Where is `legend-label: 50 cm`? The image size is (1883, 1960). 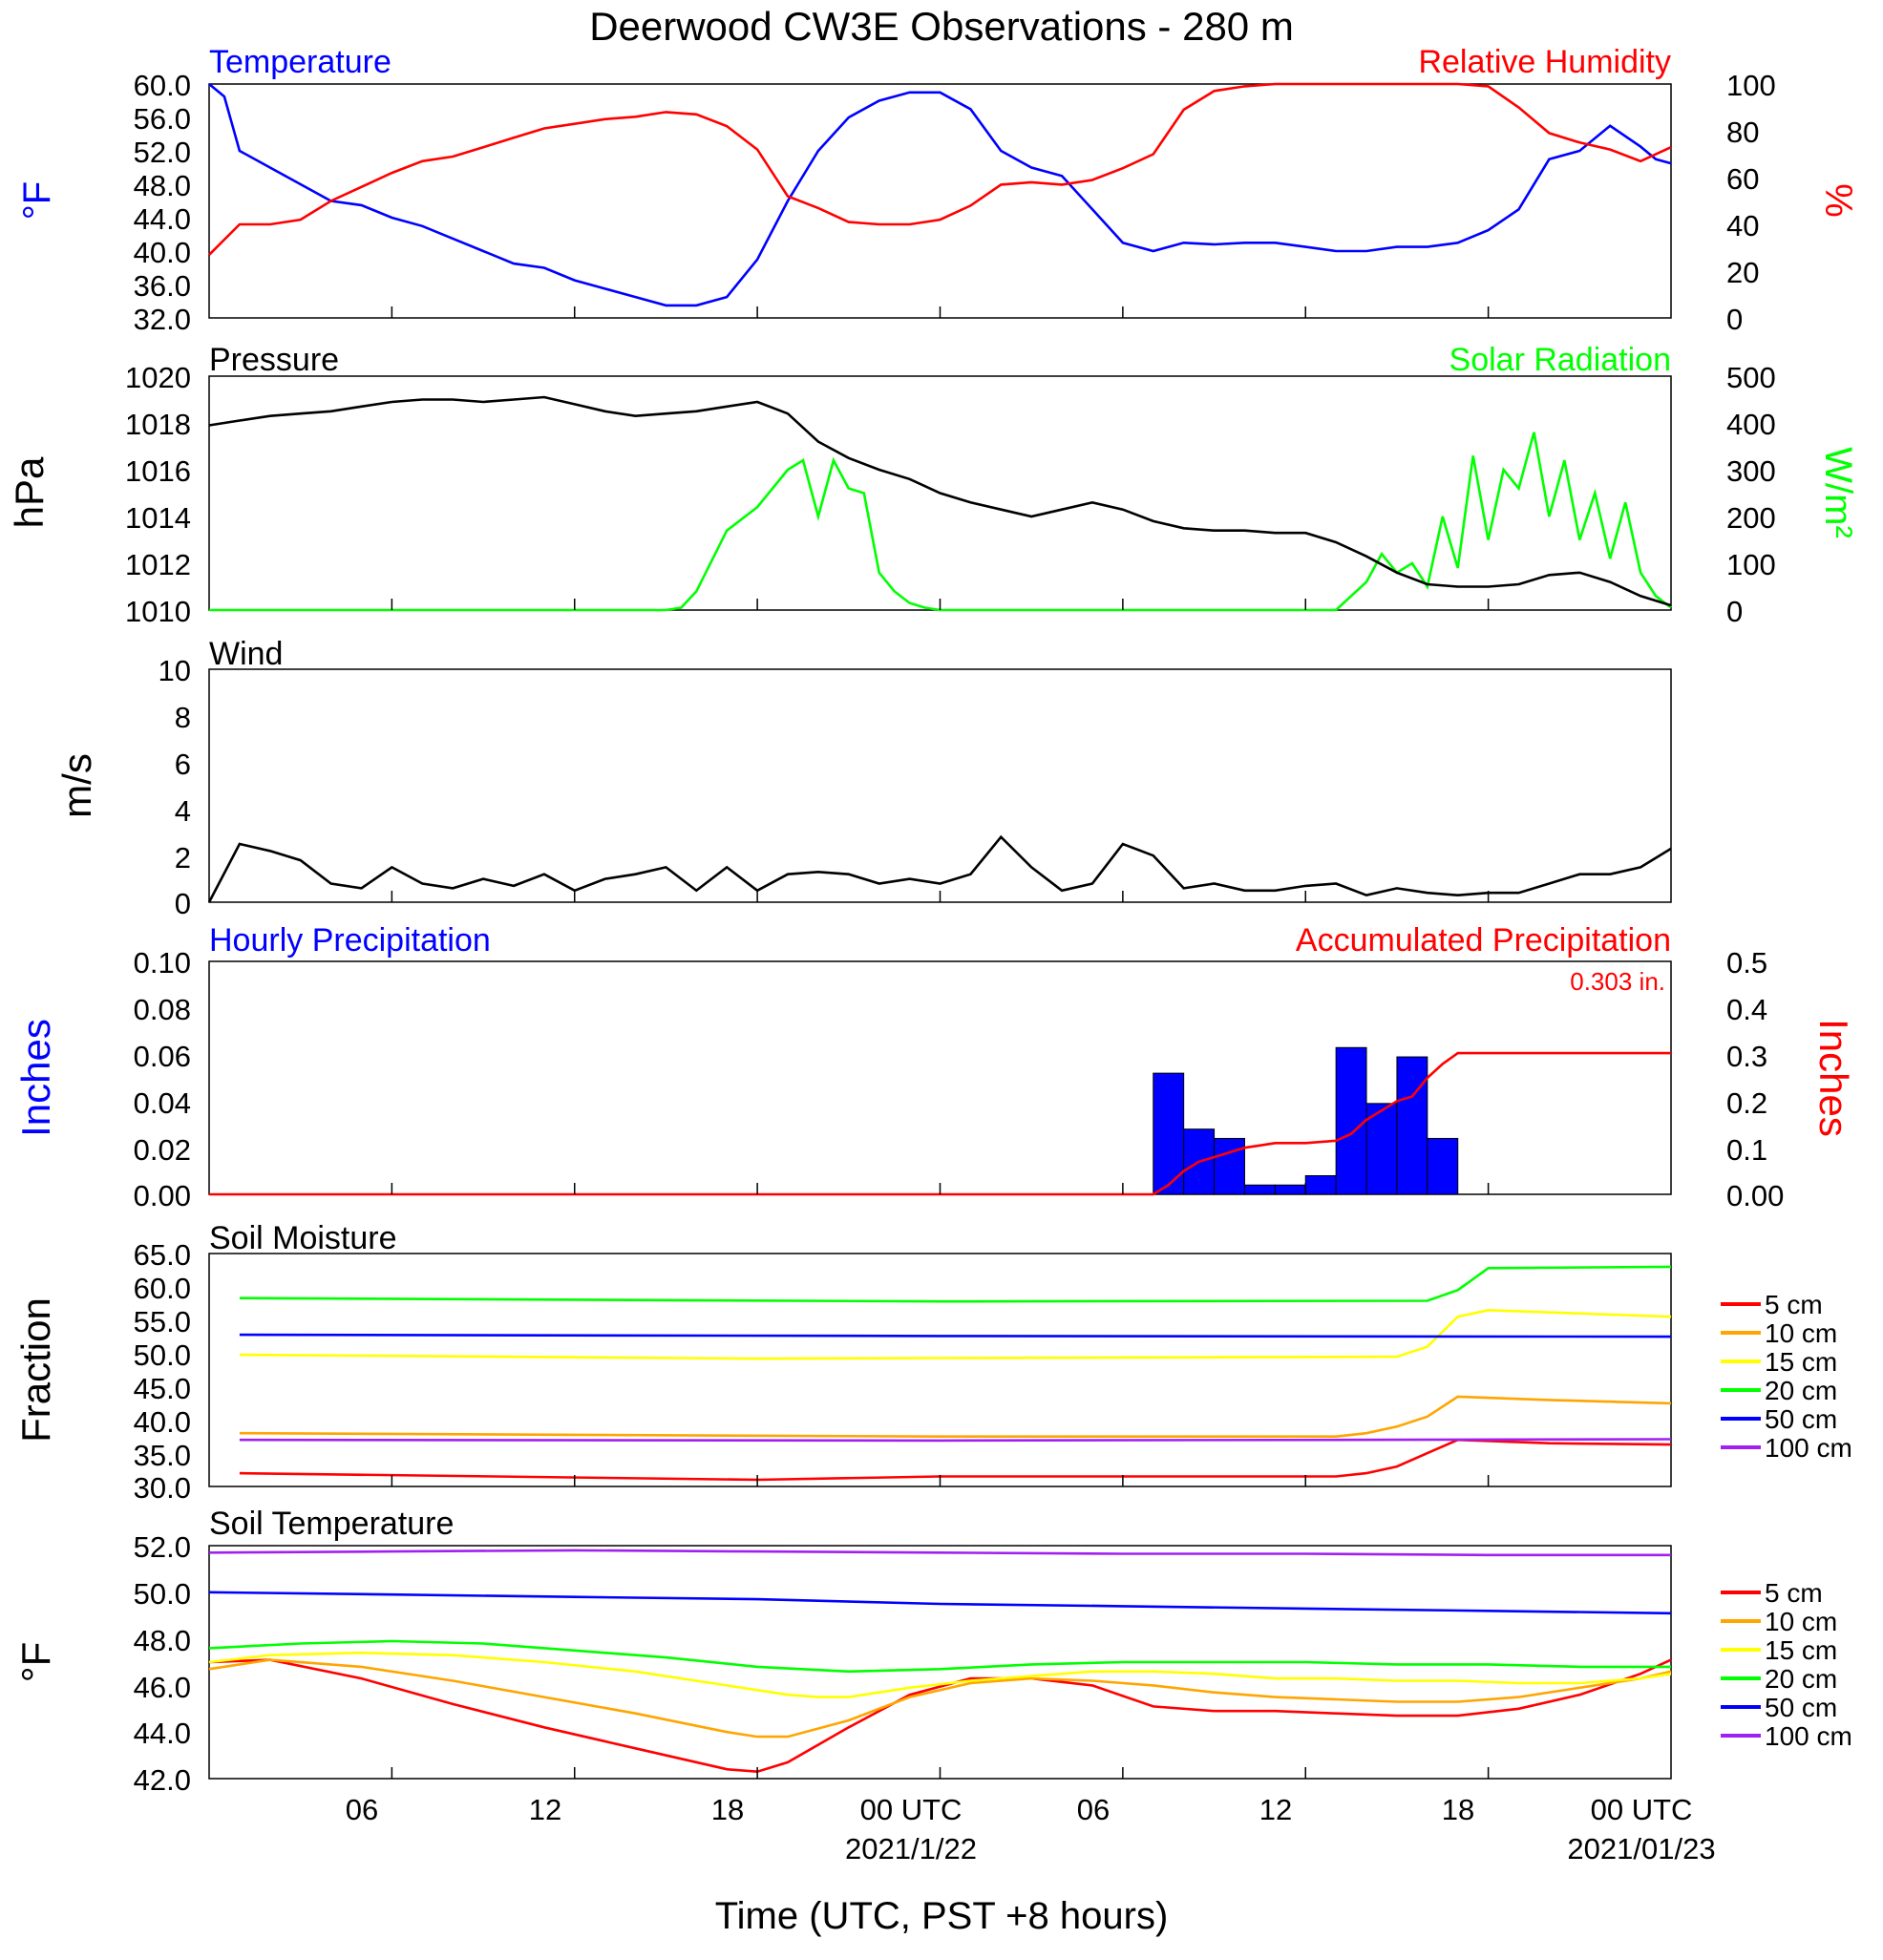 legend-label: 50 cm is located at coordinates (1801, 1419).